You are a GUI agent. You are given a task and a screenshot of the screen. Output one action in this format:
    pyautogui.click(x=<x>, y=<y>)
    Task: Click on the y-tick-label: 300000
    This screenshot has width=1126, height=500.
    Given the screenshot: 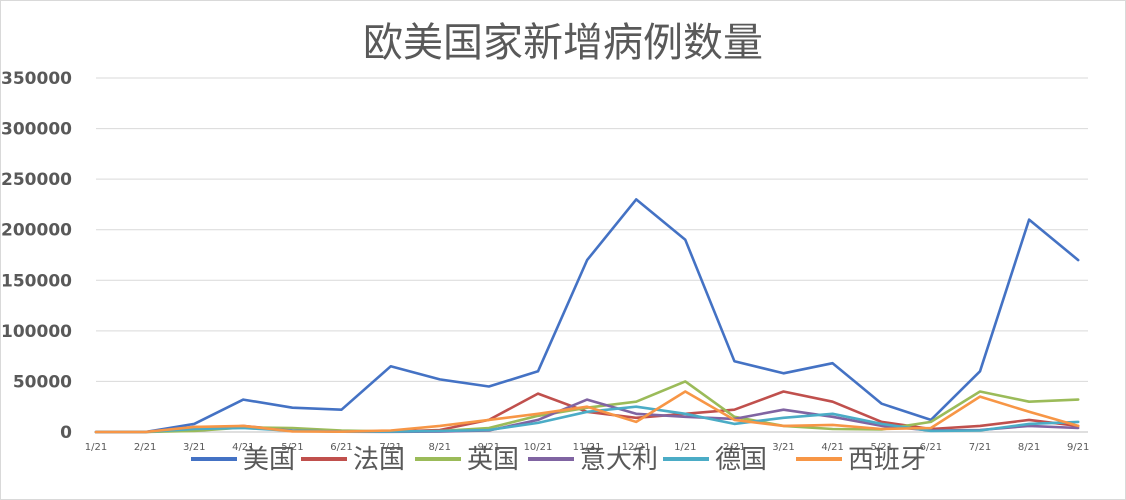 What is the action you would take?
    pyautogui.click(x=36, y=130)
    